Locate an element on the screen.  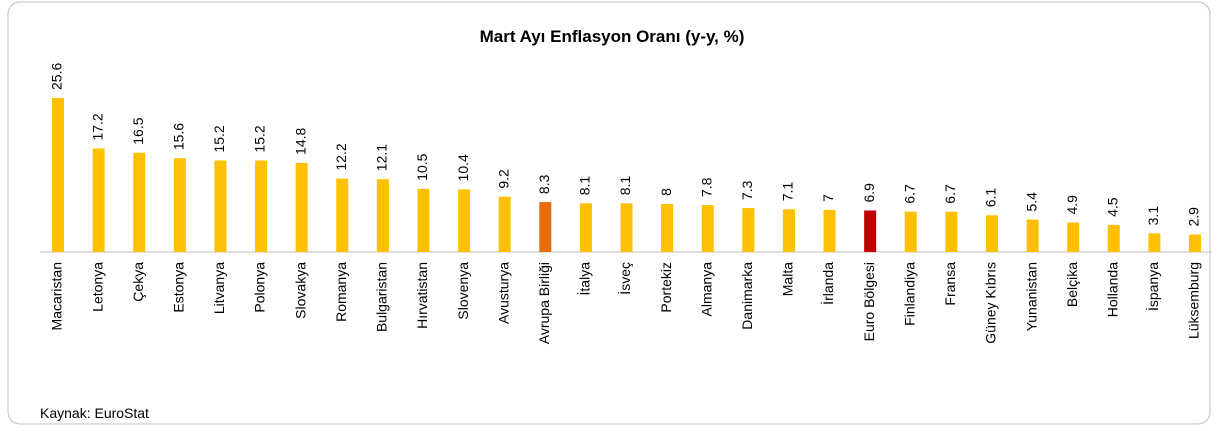
value-label: 9.2 is located at coordinates (503, 179).